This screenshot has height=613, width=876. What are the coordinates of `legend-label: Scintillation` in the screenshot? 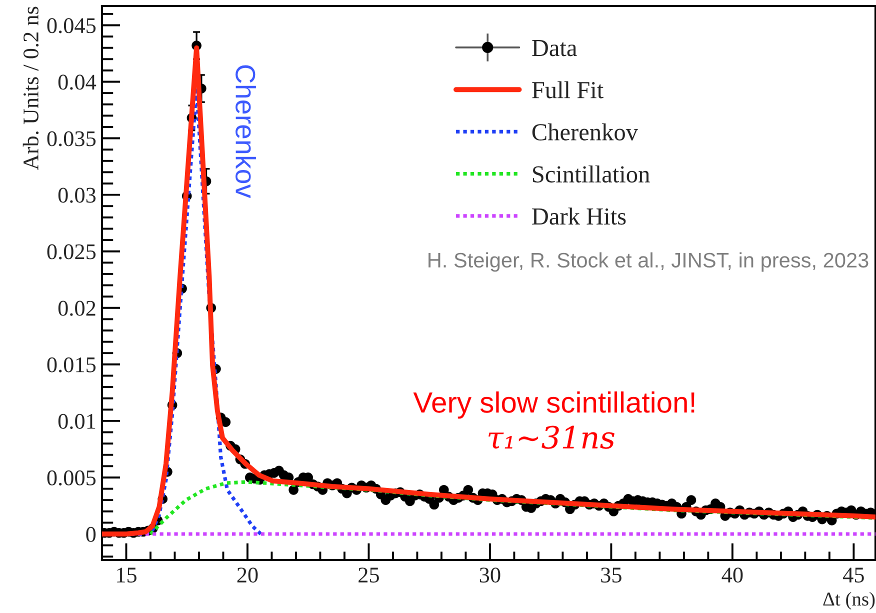 It's located at (591, 174).